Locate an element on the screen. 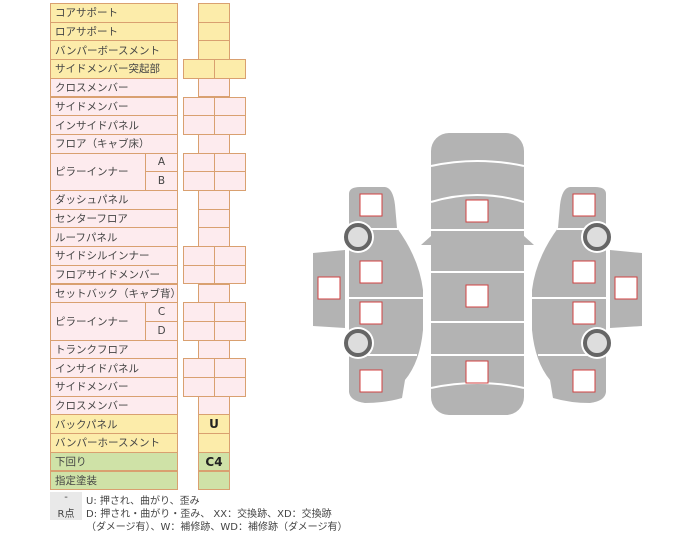 Image resolution: width=692 pixels, height=535 pixels. legend-text: D: 押され・曲がり・歪み、 XX：交換跡、XD：交換跡 is located at coordinates (209, 514).